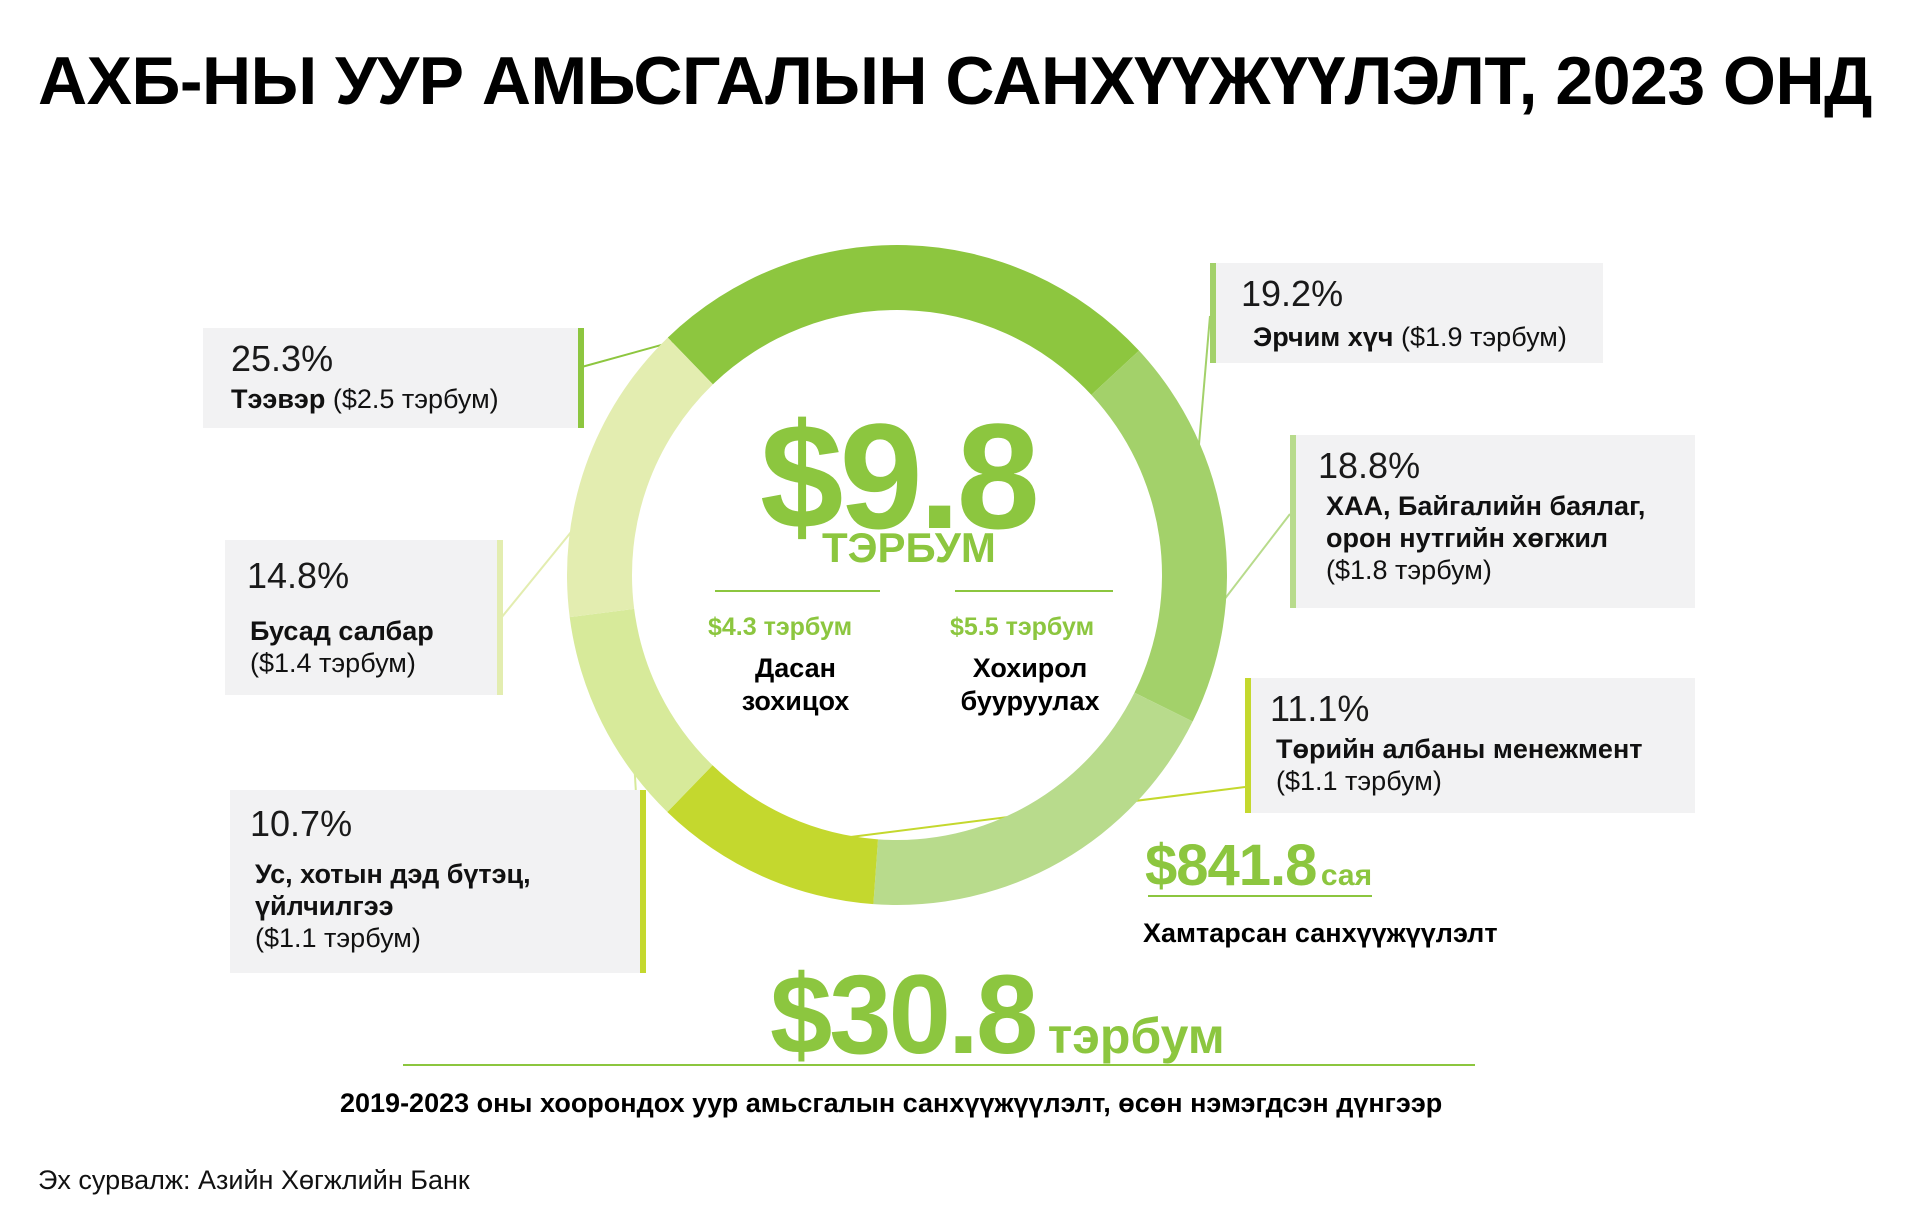  I want to click on adaptation-divider, so click(797, 591).